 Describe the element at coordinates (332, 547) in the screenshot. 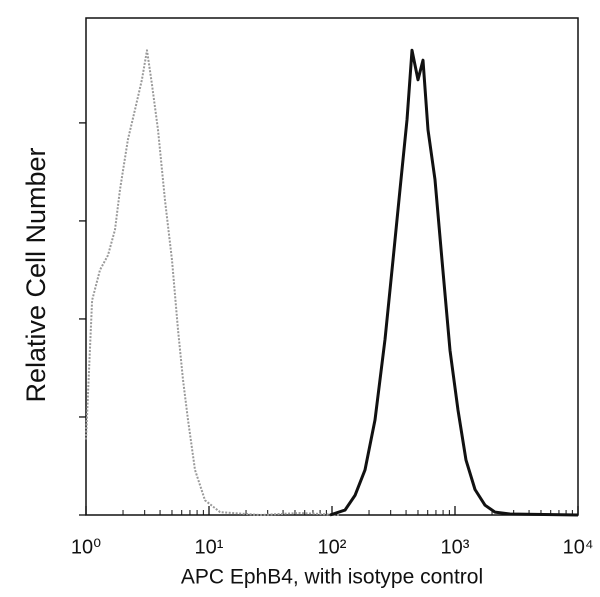

I see `x-tick-label: 10²` at that location.